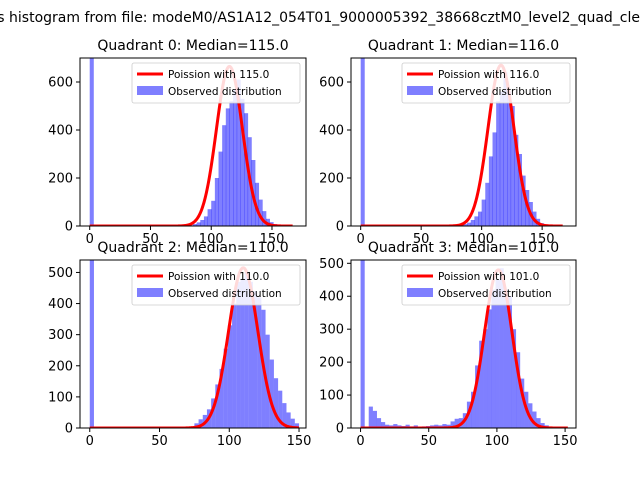 This screenshot has height=484, width=640. What do you see at coordinates (488, 75) in the screenshot?
I see `legend-line-label: Poission with 116.0` at bounding box center [488, 75].